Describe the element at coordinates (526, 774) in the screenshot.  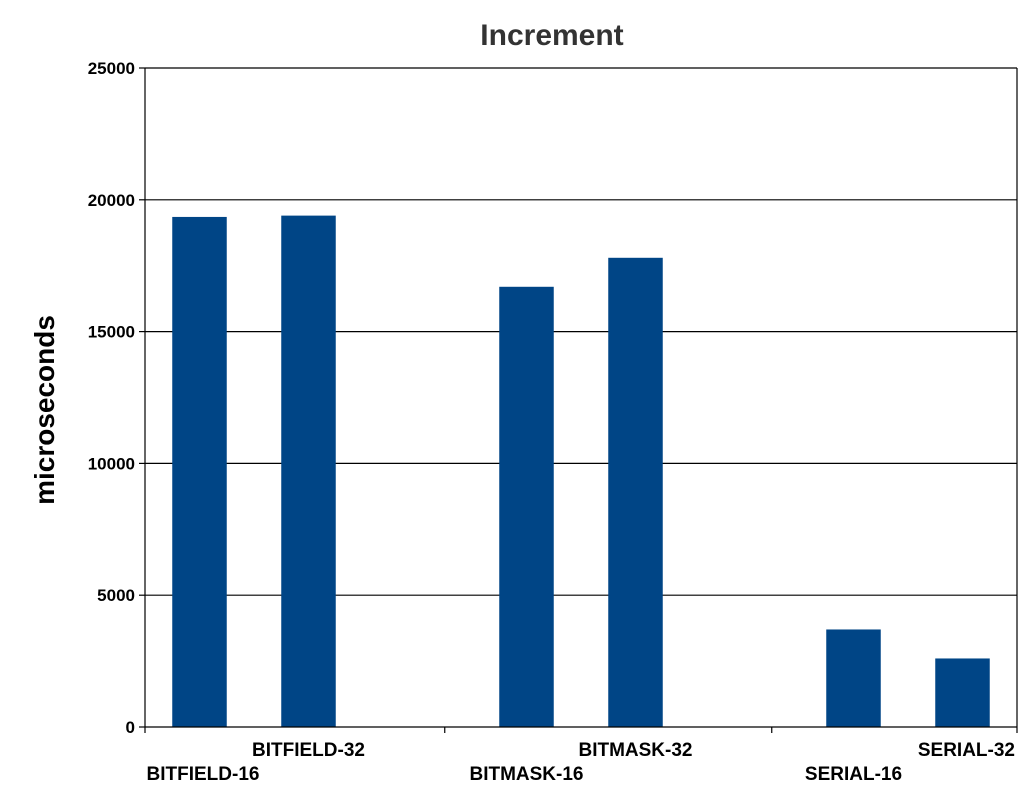
I see `x-tick-label: BITMASK-16` at that location.